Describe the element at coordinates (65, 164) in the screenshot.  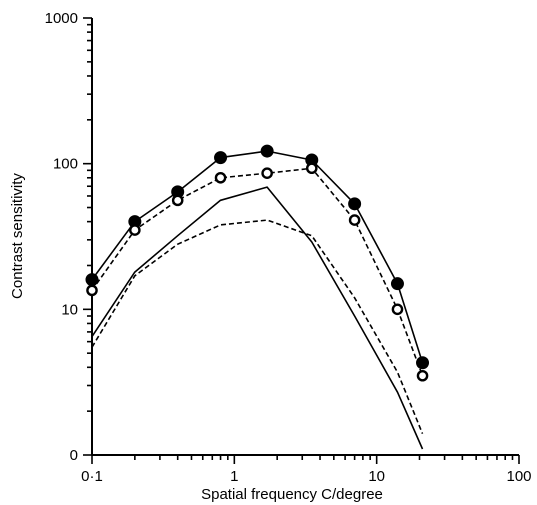
I see `y-tick-label: 100` at that location.